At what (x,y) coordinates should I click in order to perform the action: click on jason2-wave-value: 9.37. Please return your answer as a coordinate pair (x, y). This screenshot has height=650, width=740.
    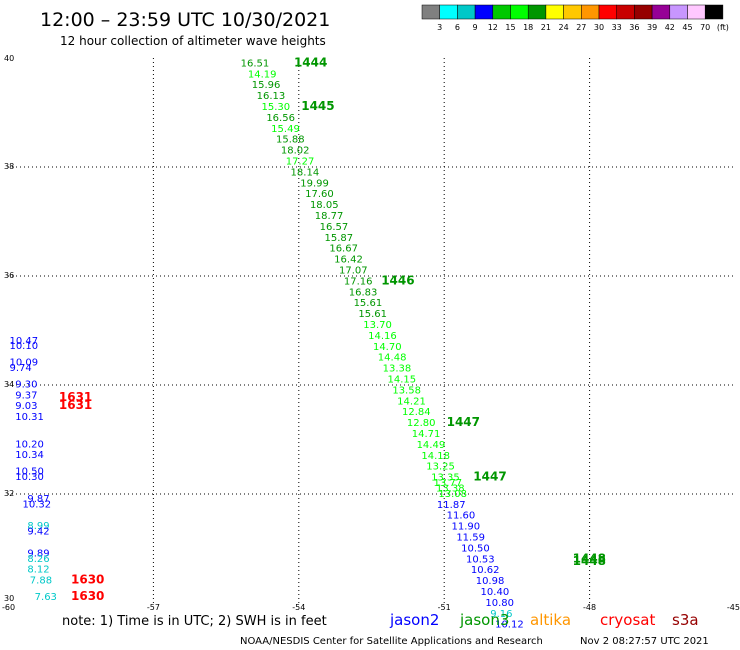
    Looking at the image, I should click on (26, 395).